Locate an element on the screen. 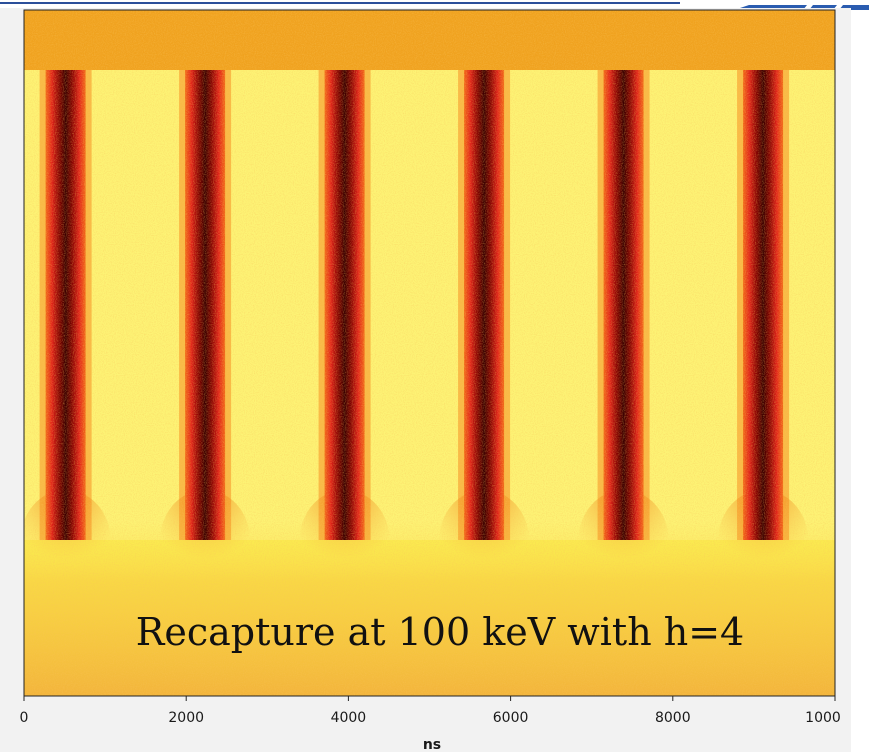 The height and width of the screenshot is (752, 869). x-axis-label: ns is located at coordinates (432, 744).